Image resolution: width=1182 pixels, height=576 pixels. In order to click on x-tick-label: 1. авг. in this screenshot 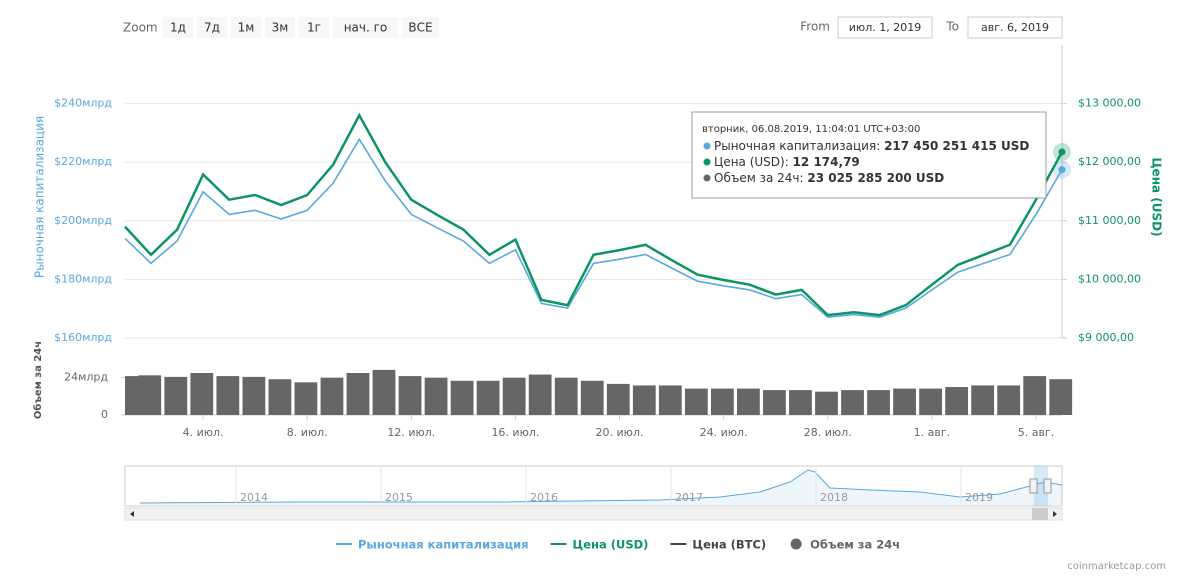, I will do `click(932, 432)`.